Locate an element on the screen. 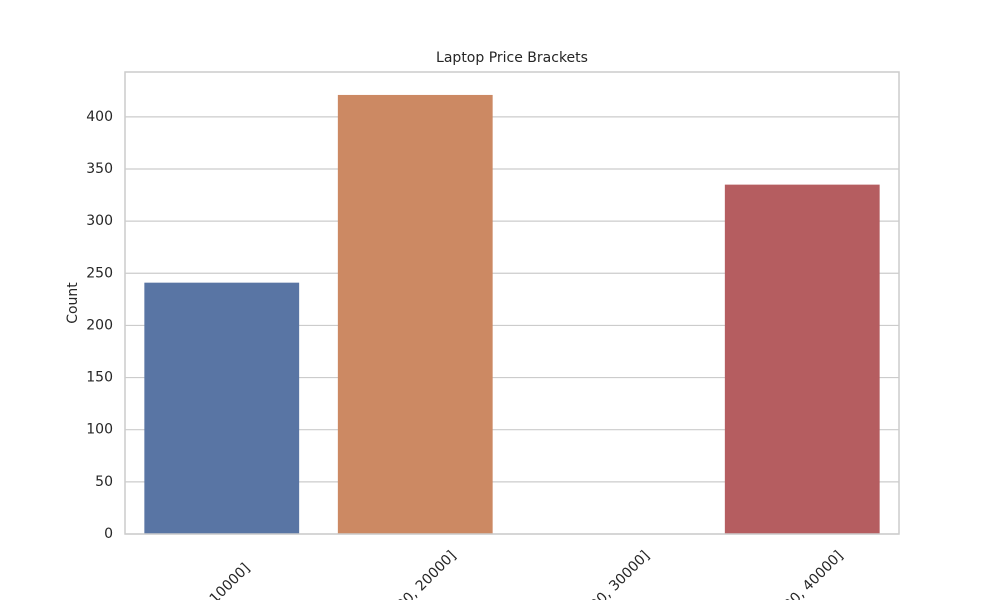  y-tick-label: 250 is located at coordinates (99, 273).